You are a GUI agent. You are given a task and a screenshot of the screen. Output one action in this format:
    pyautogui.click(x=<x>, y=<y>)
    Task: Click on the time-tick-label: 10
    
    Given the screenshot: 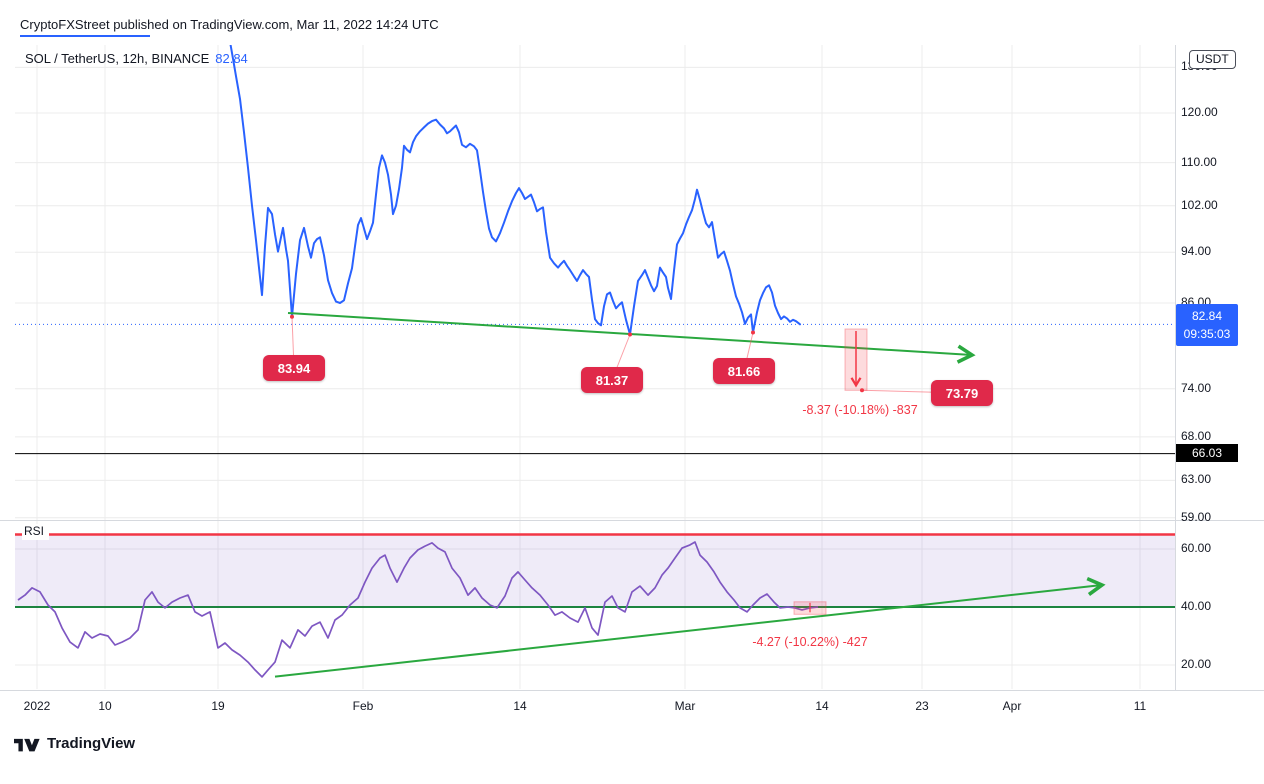 What is the action you would take?
    pyautogui.click(x=105, y=706)
    